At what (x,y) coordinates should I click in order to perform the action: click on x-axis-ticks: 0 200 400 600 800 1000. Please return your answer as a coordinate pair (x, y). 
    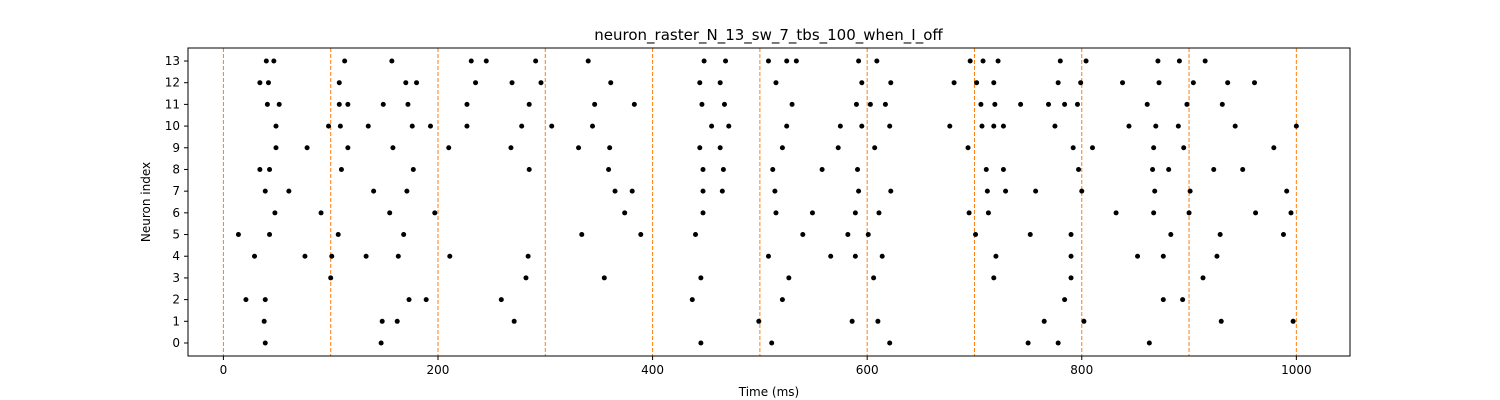
    Looking at the image, I should click on (766, 366).